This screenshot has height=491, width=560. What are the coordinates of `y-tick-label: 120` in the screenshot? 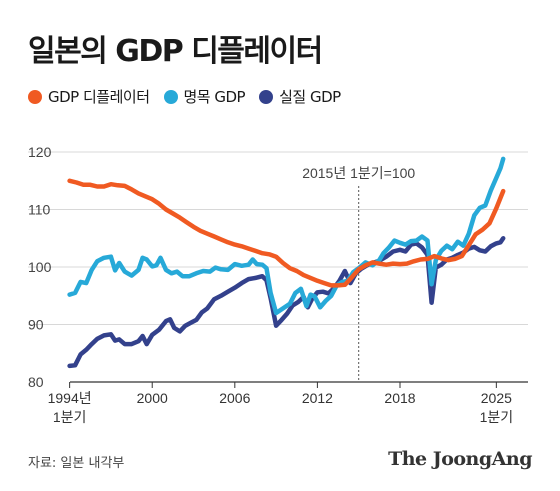 It's located at (40, 152).